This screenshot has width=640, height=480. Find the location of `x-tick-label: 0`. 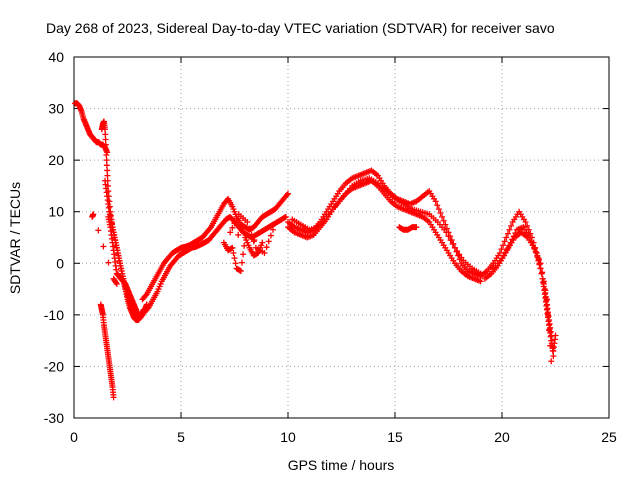

x-tick-label: 0 is located at coordinates (74, 437).